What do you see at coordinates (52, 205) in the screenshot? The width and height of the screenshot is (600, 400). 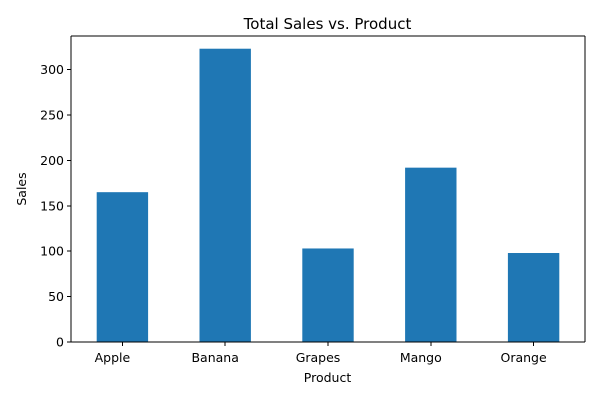 I see `y-tick-label: 150` at bounding box center [52, 205].